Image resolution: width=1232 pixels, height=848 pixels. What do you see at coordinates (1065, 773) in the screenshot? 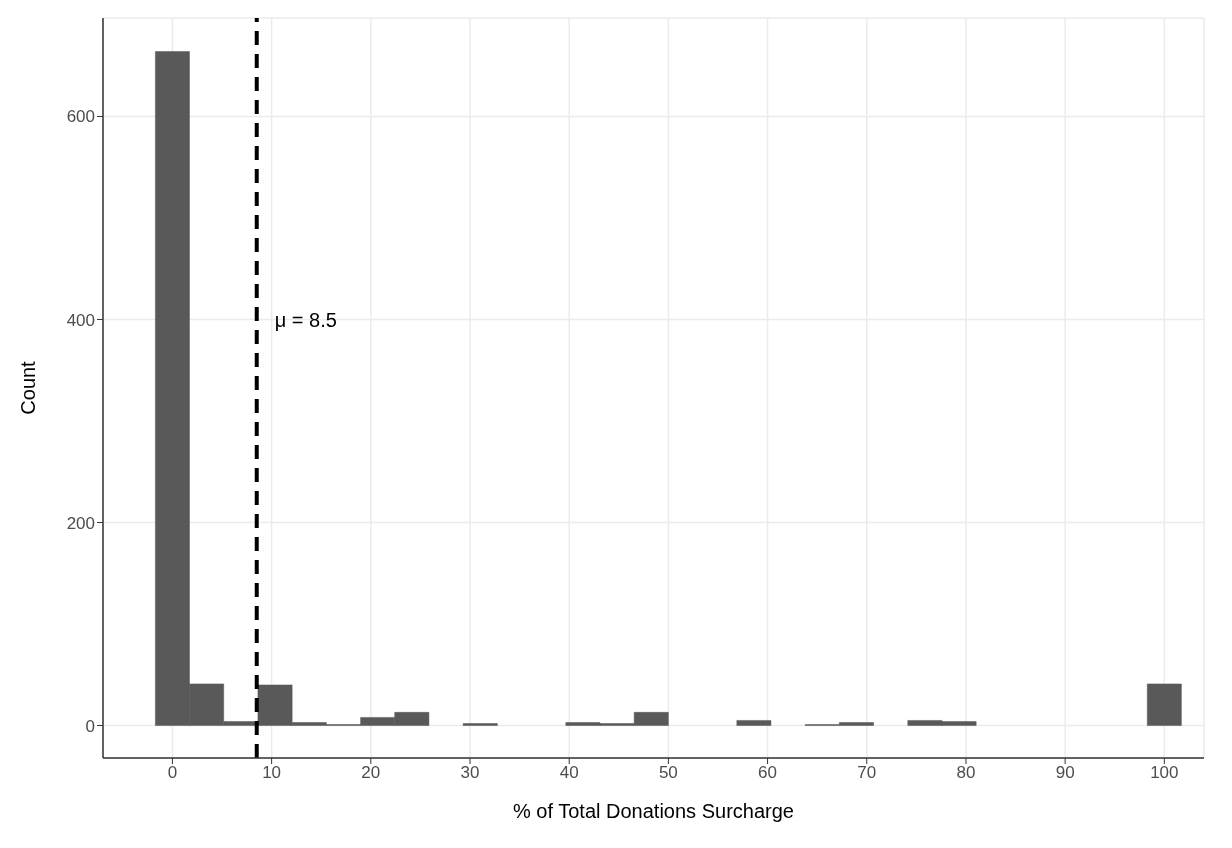
I see `x-tick-label: 90` at bounding box center [1065, 773].